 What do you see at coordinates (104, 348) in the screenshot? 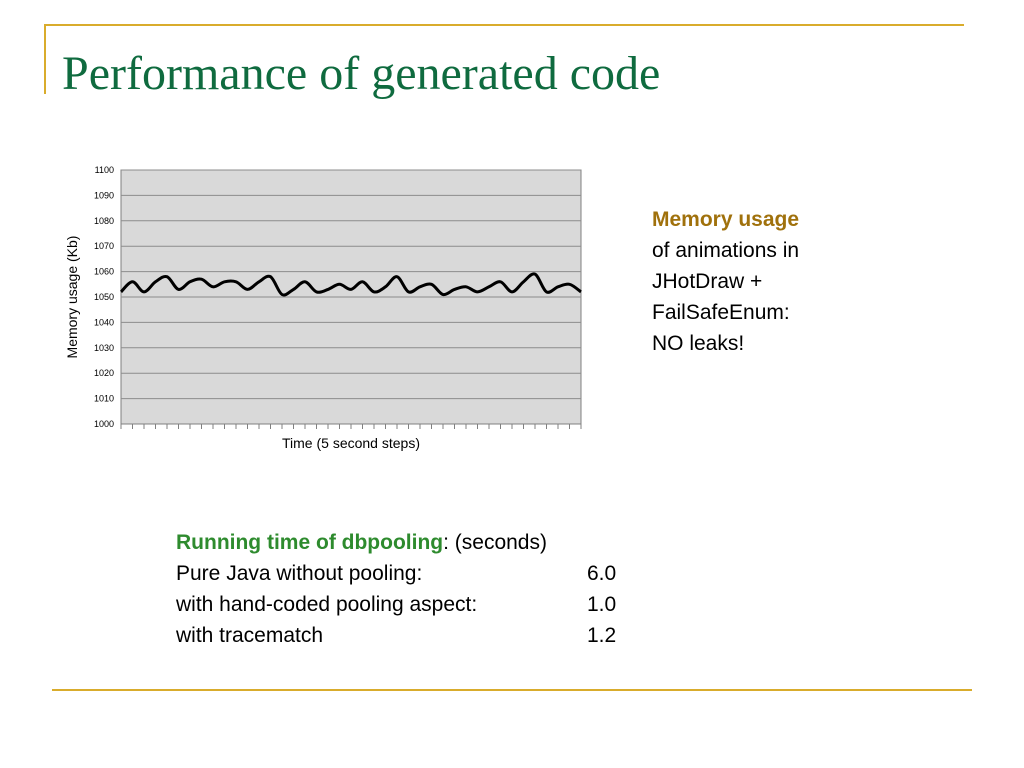
I see `y-tick-label: 1030` at bounding box center [104, 348].